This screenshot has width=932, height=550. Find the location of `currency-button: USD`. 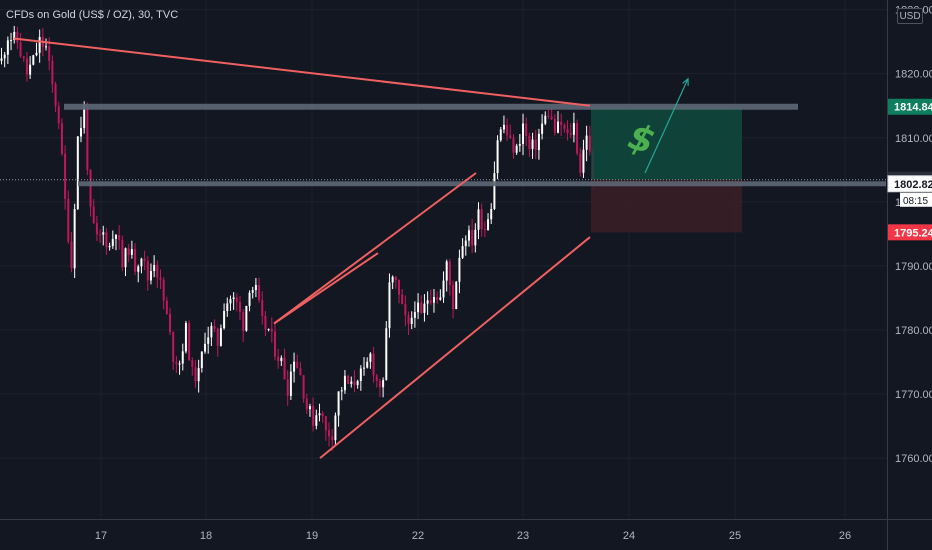

currency-button: USD is located at coordinates (910, 16).